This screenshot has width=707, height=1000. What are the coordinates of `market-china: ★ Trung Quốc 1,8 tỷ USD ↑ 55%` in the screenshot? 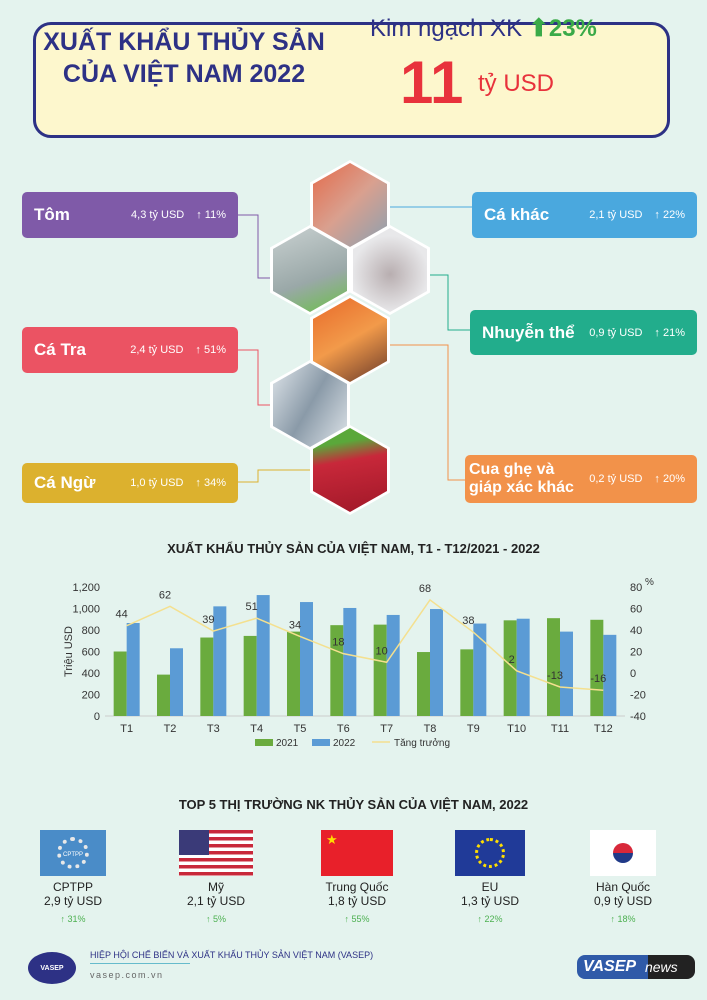 It's located at (357, 878).